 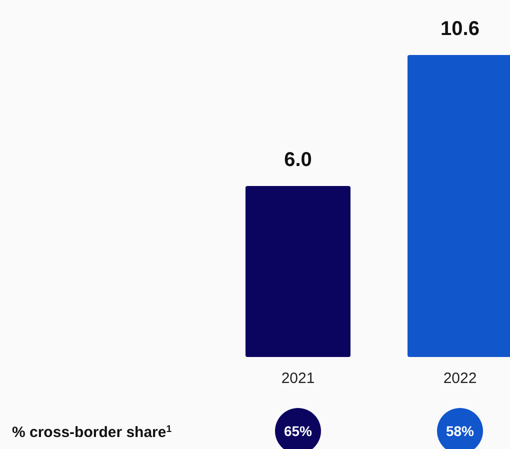 What do you see at coordinates (298, 378) in the screenshot?
I see `x-tick-label: 2021` at bounding box center [298, 378].